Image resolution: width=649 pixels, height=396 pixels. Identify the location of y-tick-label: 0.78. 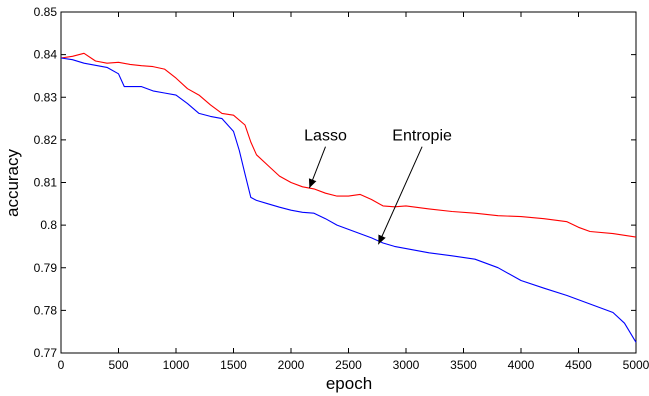
(46, 310).